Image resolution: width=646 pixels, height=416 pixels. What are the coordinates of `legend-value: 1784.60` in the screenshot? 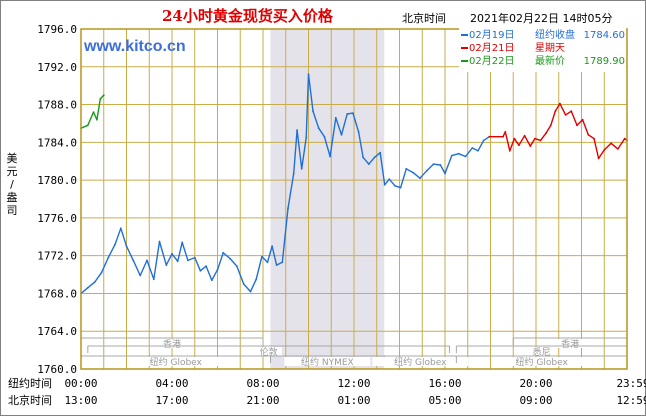 It's located at (604, 35).